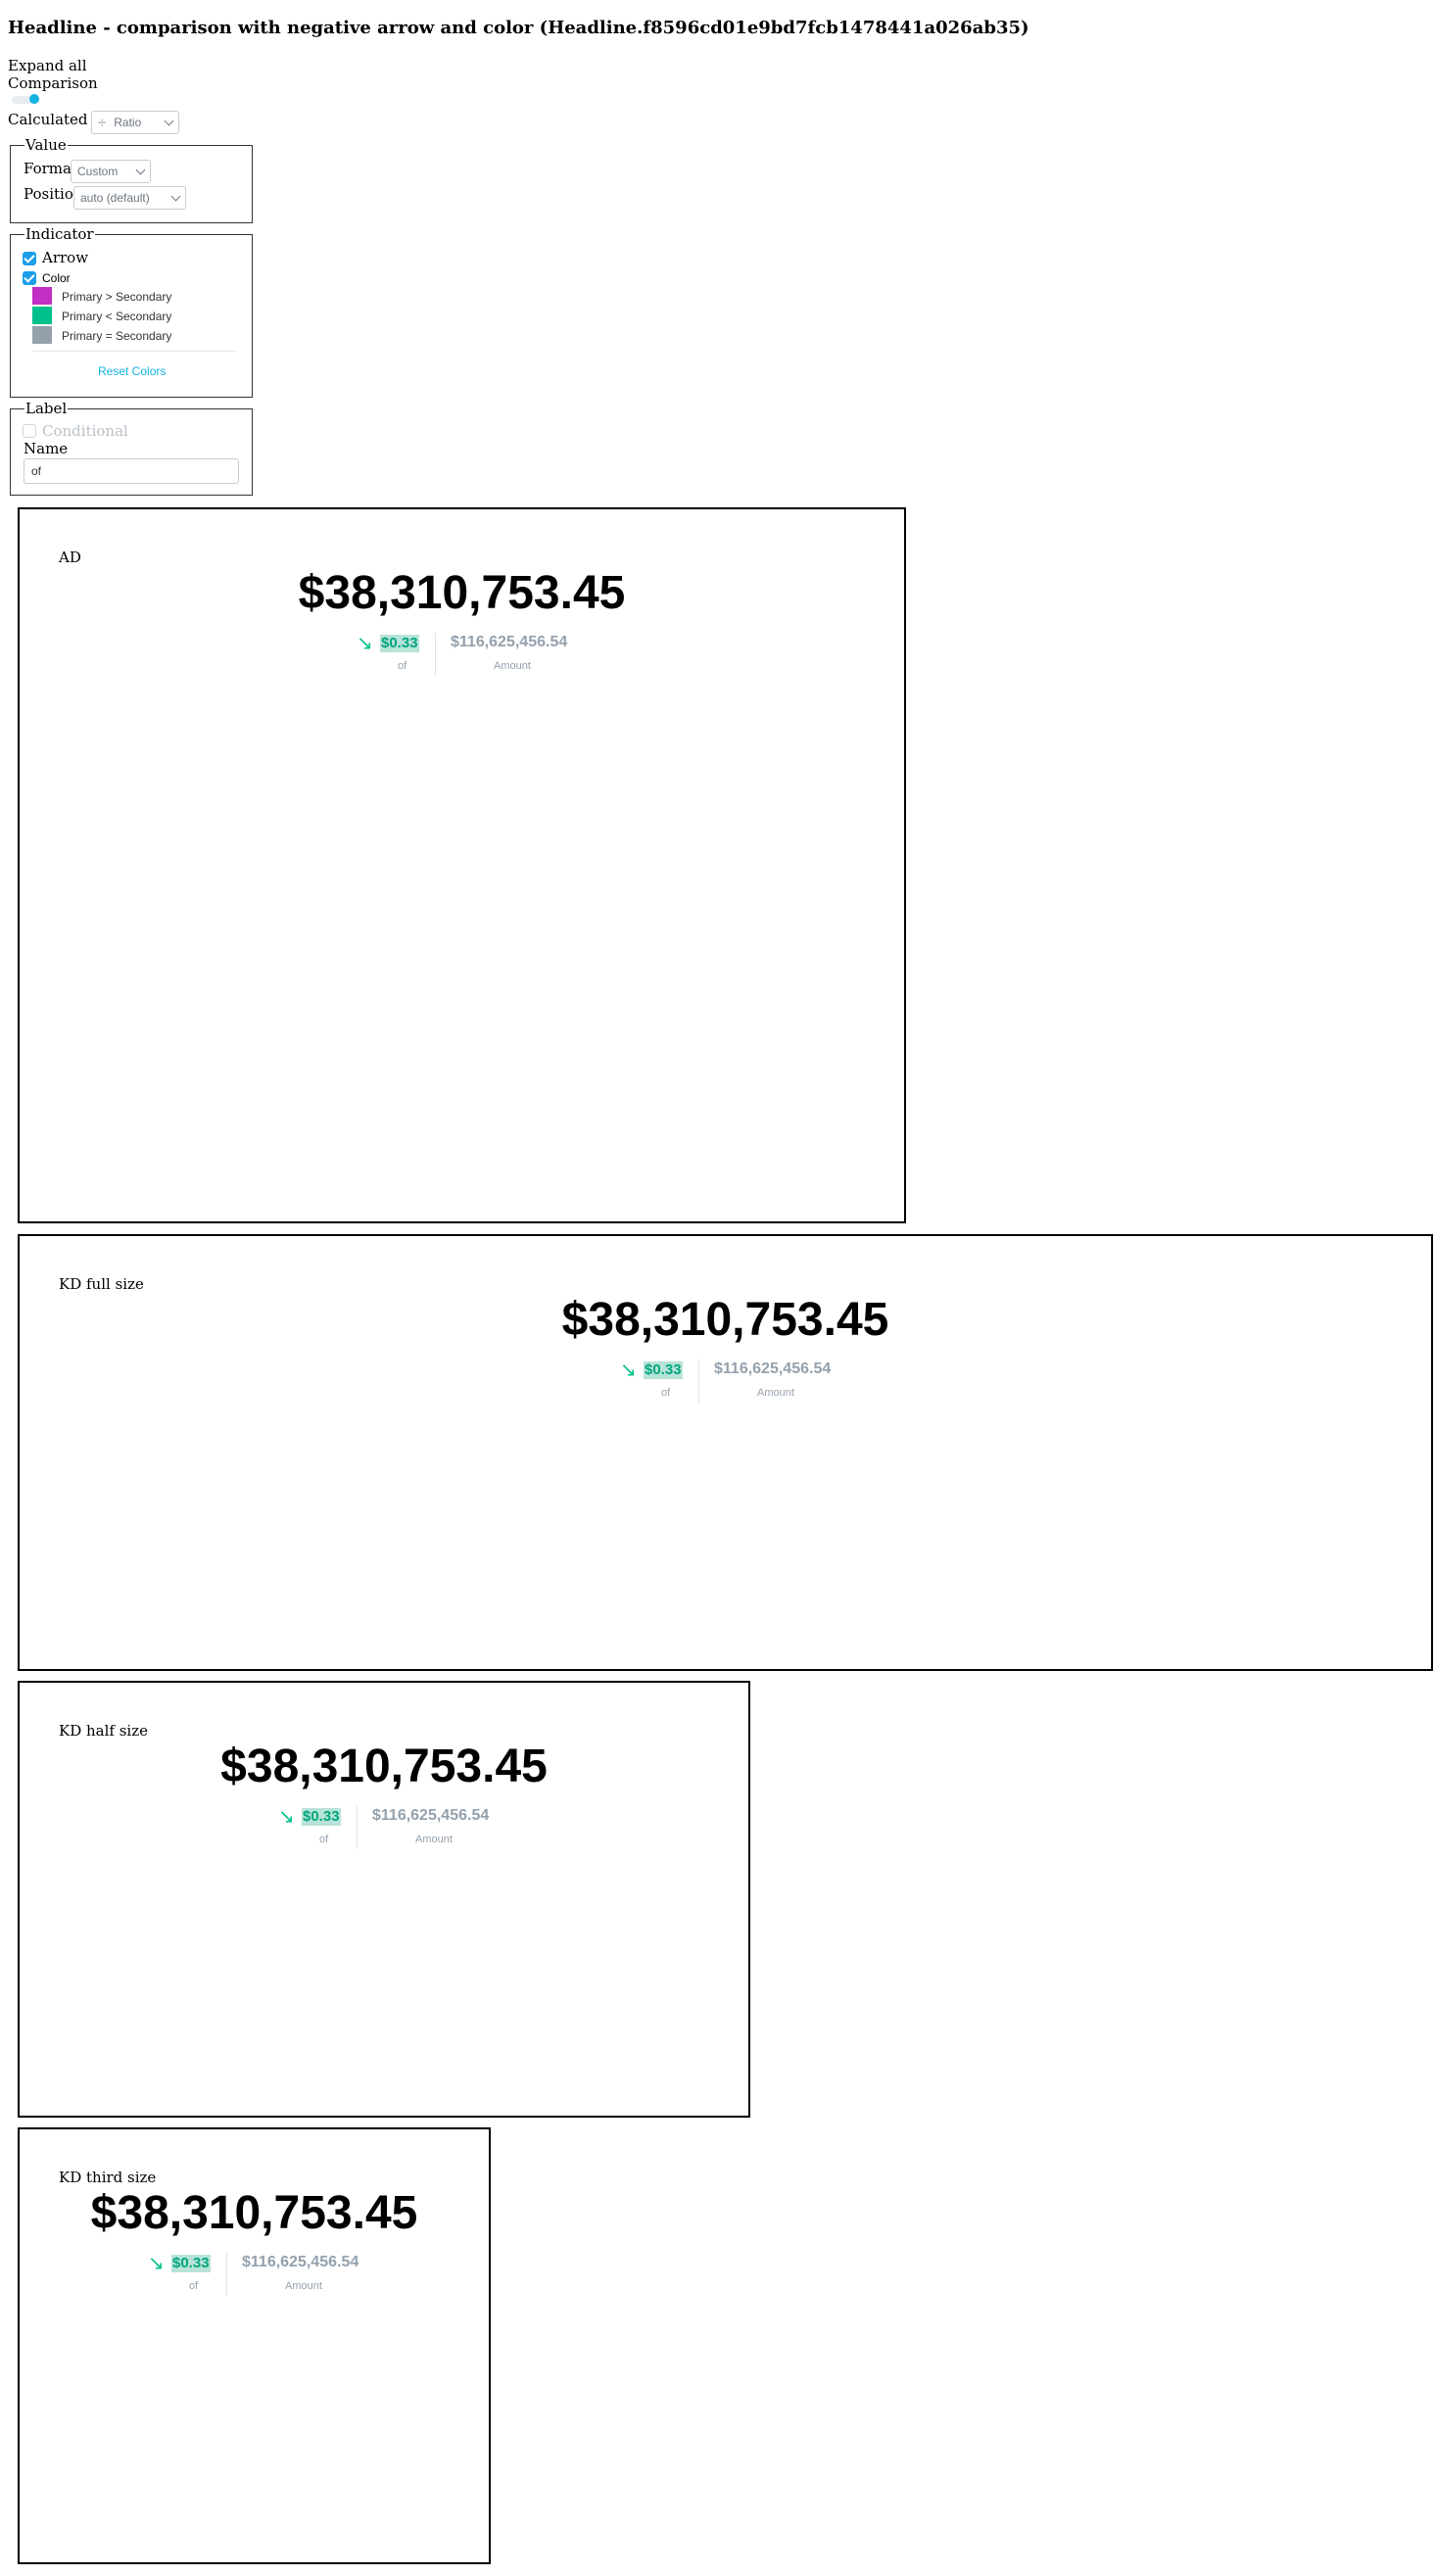 This screenshot has width=1434, height=2576. I want to click on arrow-checkbox, so click(29, 258).